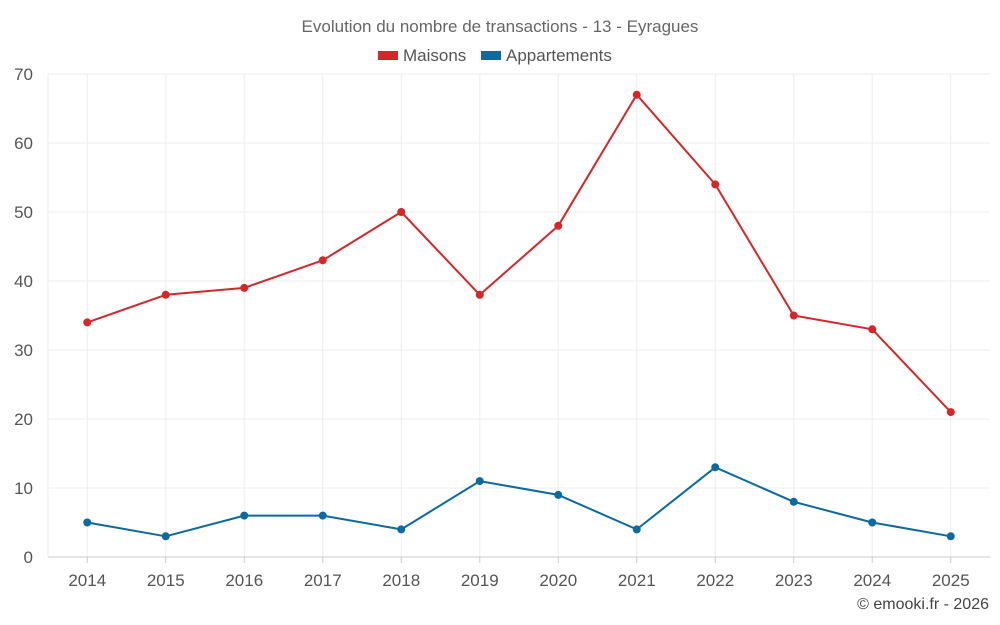  I want to click on data-point-appartements-2015, so click(165, 536).